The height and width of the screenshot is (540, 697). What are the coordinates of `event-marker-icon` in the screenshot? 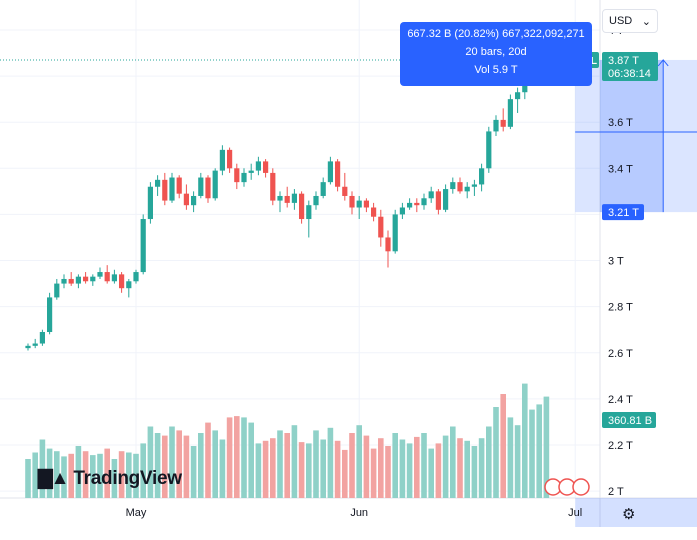 It's located at (581, 487).